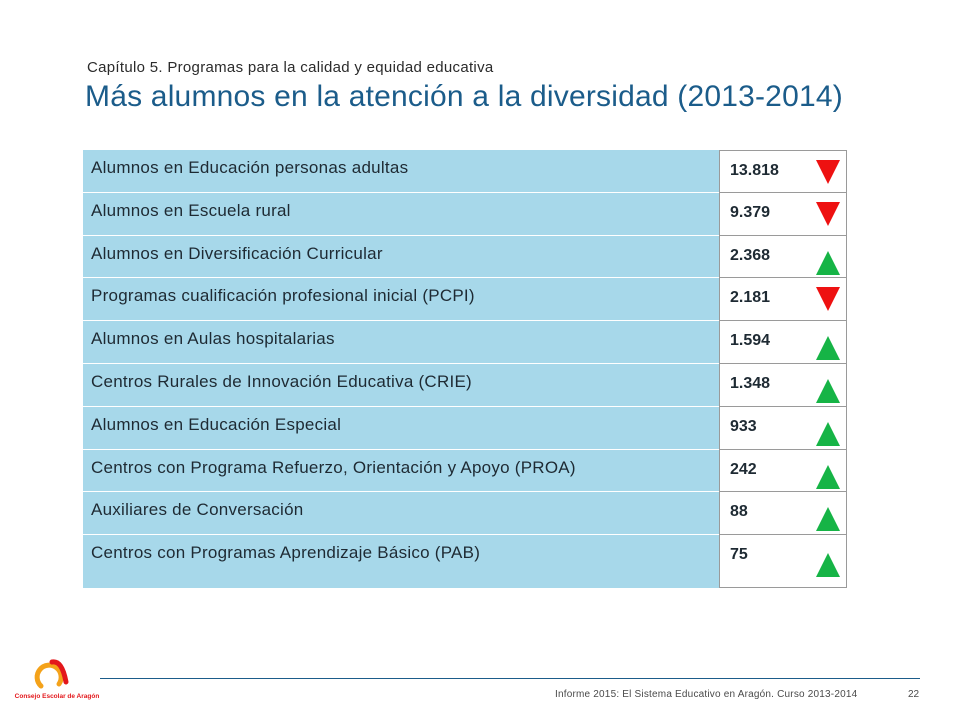 This screenshot has height=720, width=960. I want to click on row-label-cell: Alumnos en Escuela rural, so click(401, 214).